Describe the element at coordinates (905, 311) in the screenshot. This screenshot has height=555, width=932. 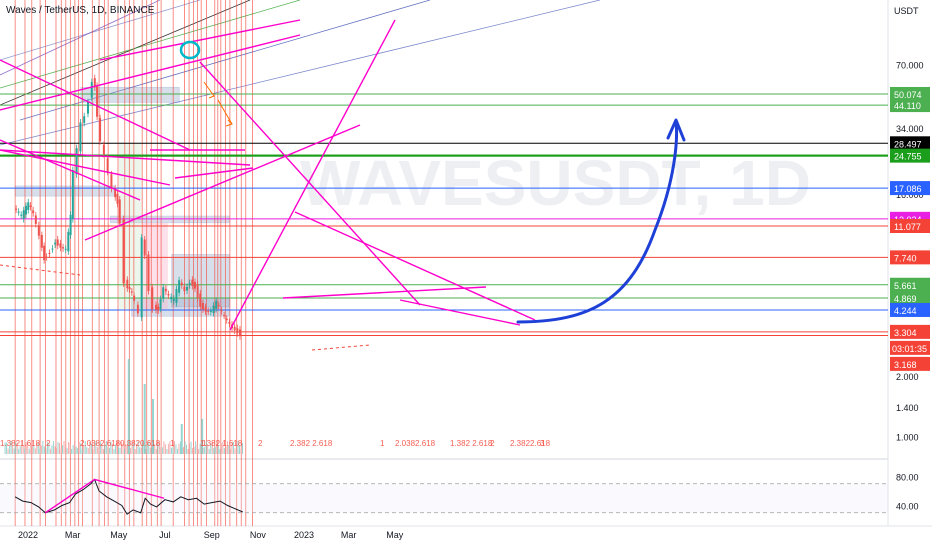
I see `price-level-label: 4.244` at that location.